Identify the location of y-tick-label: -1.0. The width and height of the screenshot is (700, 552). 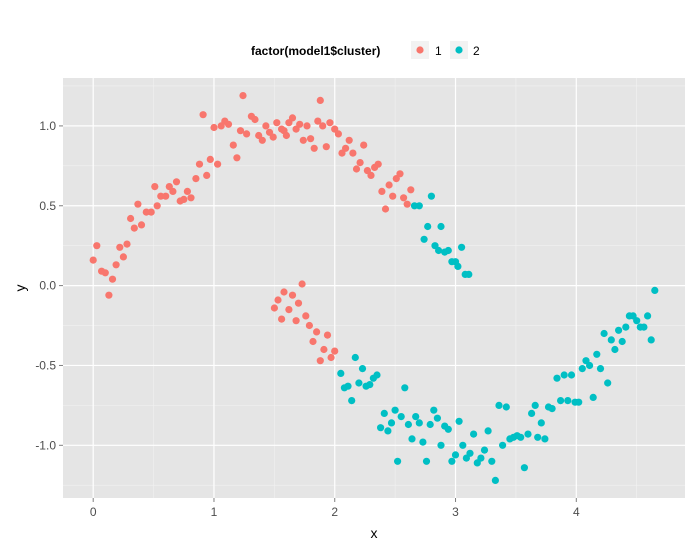
(45, 445).